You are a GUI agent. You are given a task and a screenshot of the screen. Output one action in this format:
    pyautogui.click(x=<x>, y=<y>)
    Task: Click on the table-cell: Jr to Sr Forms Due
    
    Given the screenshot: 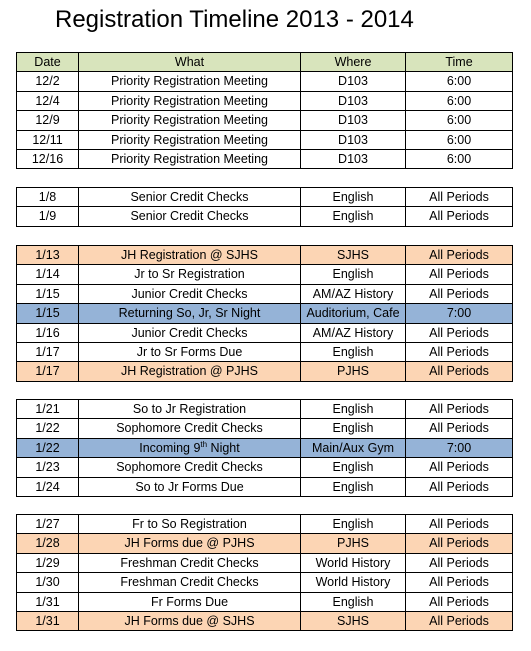 What is the action you would take?
    pyautogui.click(x=189, y=352)
    